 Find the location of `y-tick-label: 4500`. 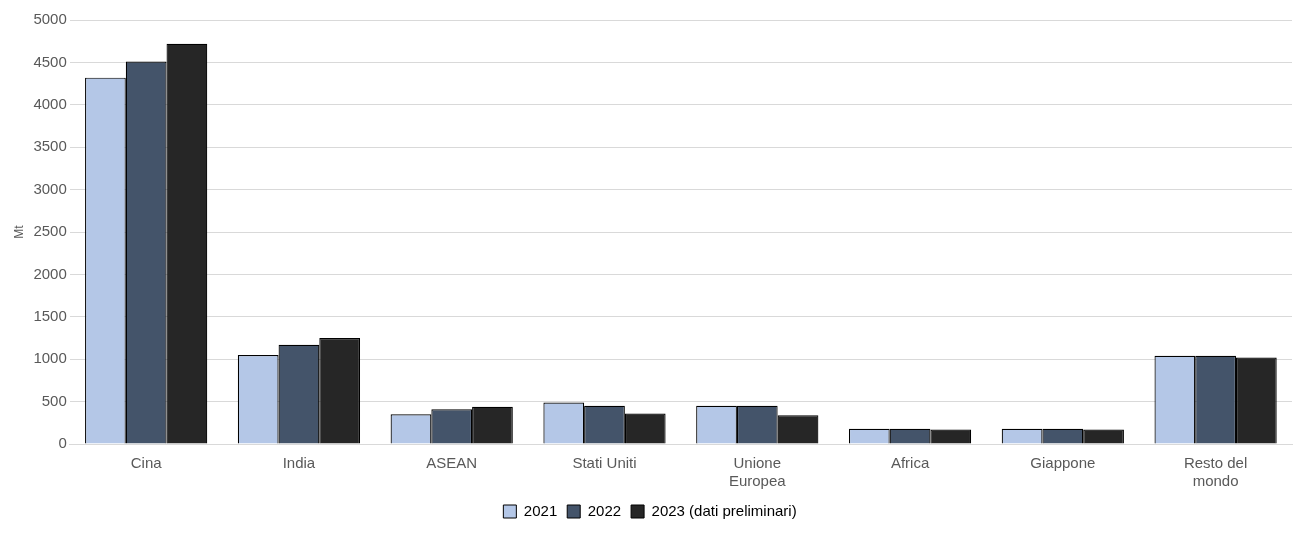

y-tick-label: 4500 is located at coordinates (50, 61).